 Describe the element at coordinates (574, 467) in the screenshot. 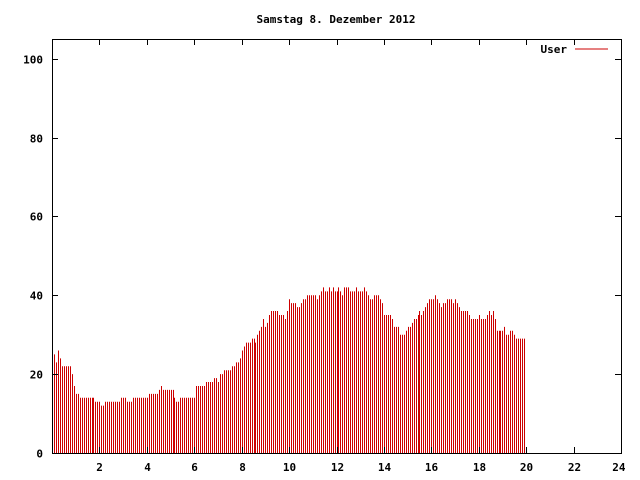

I see `x-tick-label: 22` at that location.